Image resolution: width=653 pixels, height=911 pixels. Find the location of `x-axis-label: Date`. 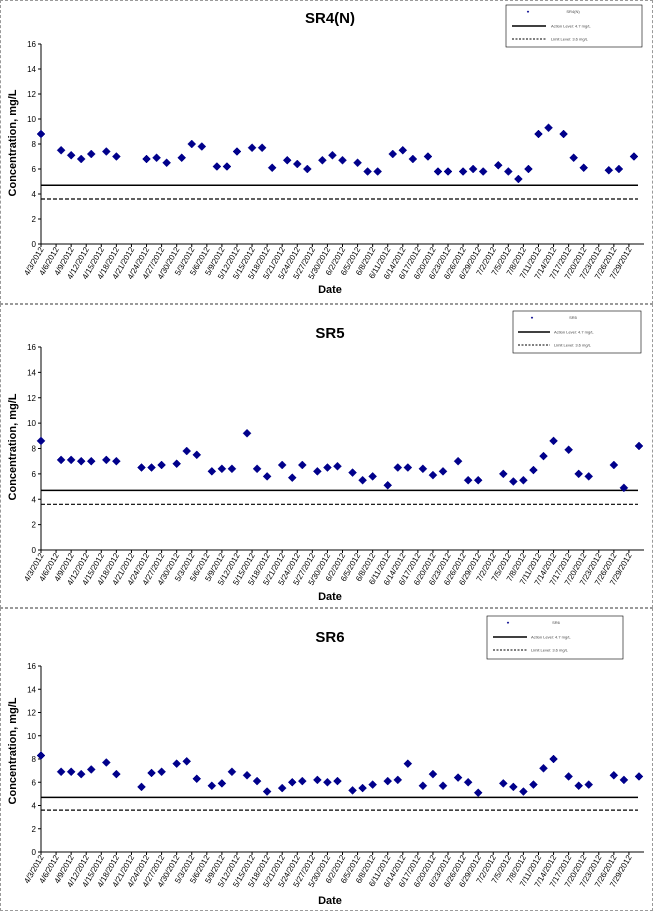

x-axis-label: Date is located at coordinates (330, 597).